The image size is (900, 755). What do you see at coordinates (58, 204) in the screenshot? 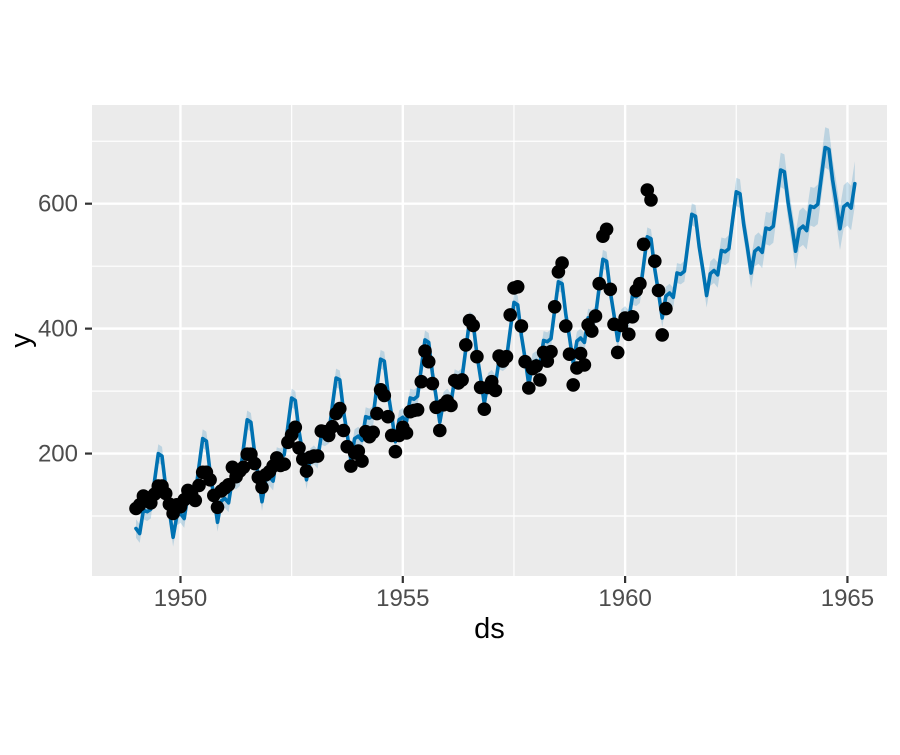
I see `y-tick-label: 600` at bounding box center [58, 204].